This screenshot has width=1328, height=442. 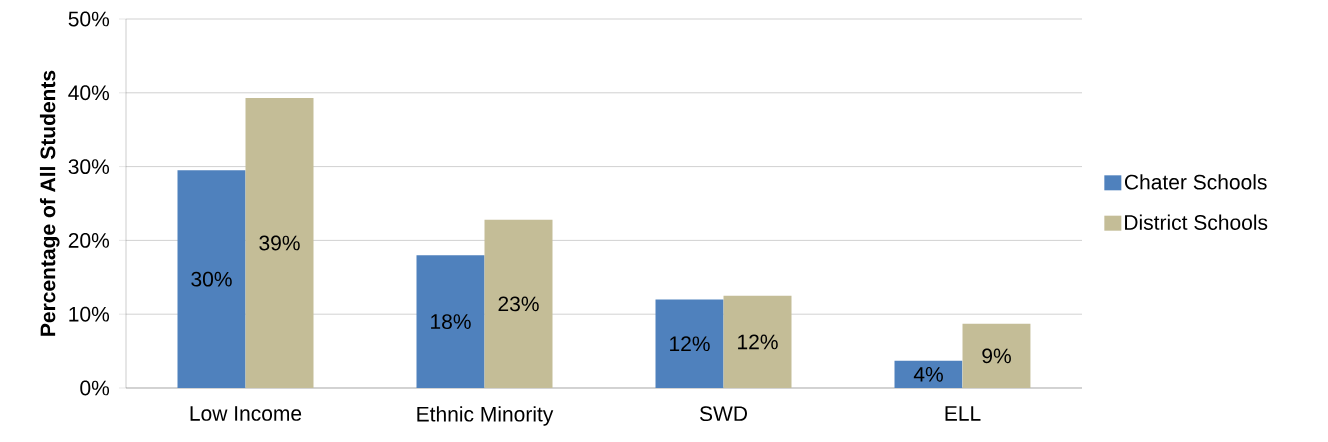 I want to click on y-tick-label: 40%, so click(x=89, y=93).